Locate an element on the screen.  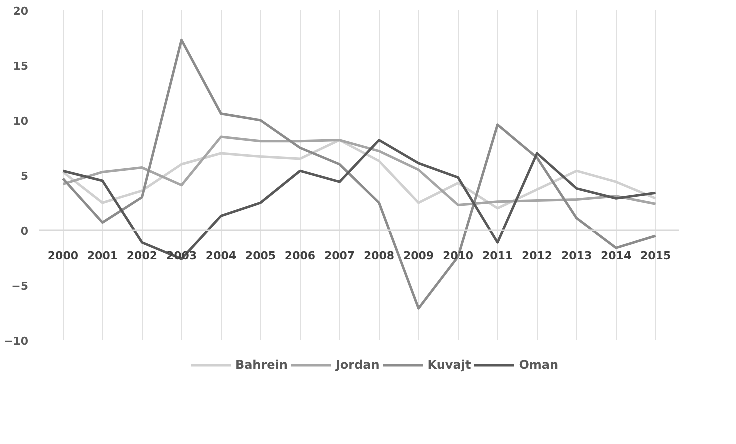
x-tick-label: 2005 is located at coordinates (260, 256).